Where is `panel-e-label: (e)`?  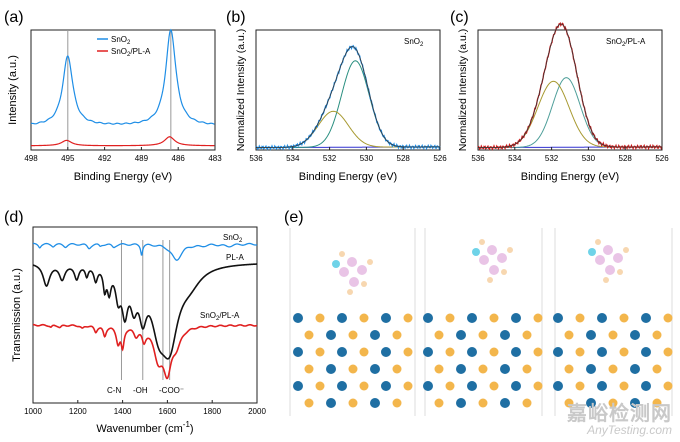
panel-e-label: (e) is located at coordinates (294, 217).